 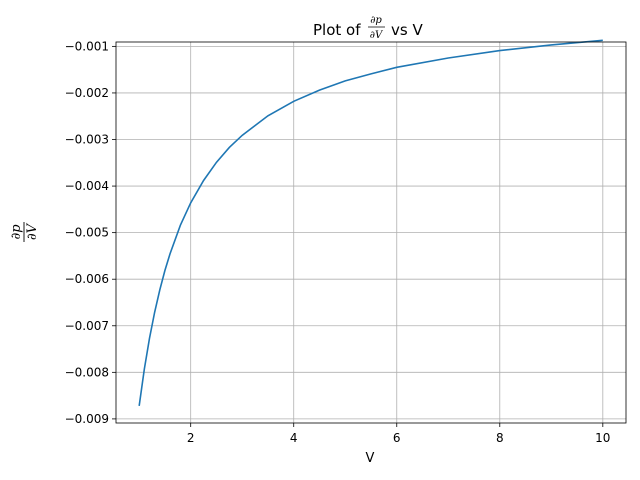 What do you see at coordinates (602, 438) in the screenshot?
I see `x-tick-label: 10` at bounding box center [602, 438].